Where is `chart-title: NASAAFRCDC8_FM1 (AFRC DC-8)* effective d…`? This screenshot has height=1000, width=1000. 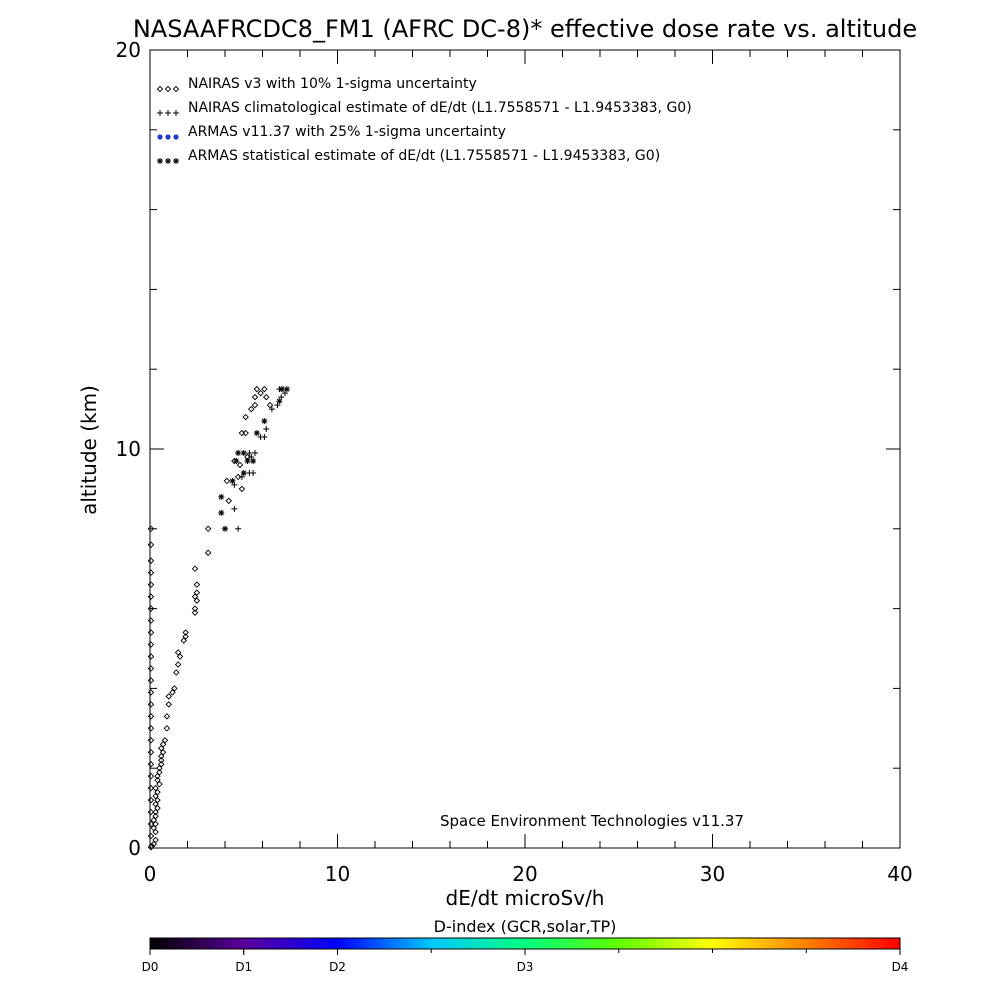
chart-title: NASAAFRCDC8_FM1 (AFRC DC-8)* effective d… is located at coordinates (525, 29).